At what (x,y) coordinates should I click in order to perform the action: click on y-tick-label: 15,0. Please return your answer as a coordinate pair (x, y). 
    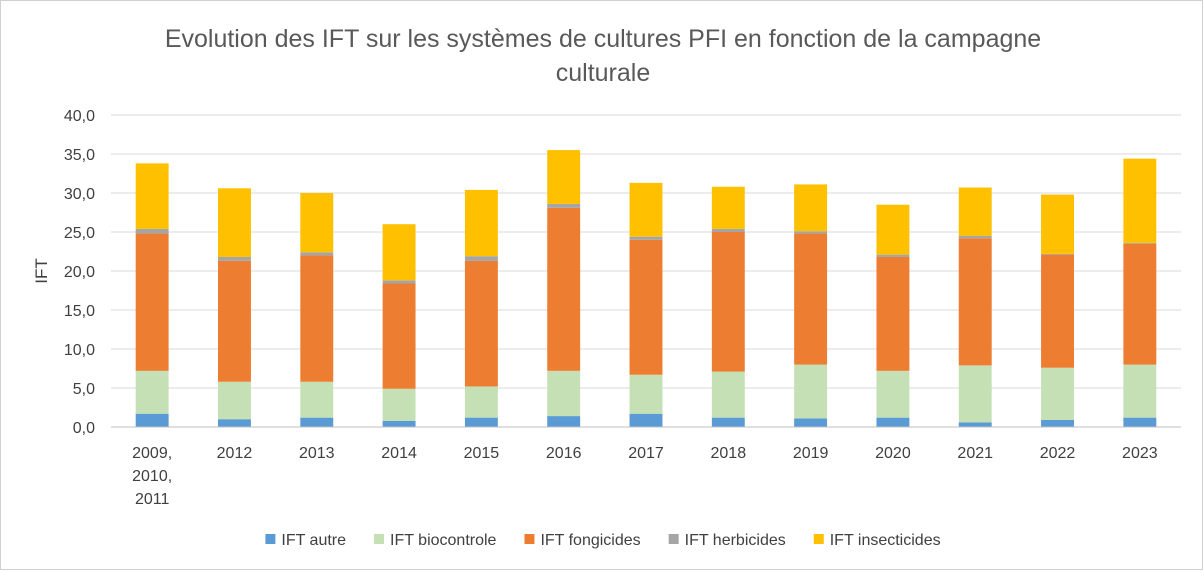
    Looking at the image, I should click on (79, 311).